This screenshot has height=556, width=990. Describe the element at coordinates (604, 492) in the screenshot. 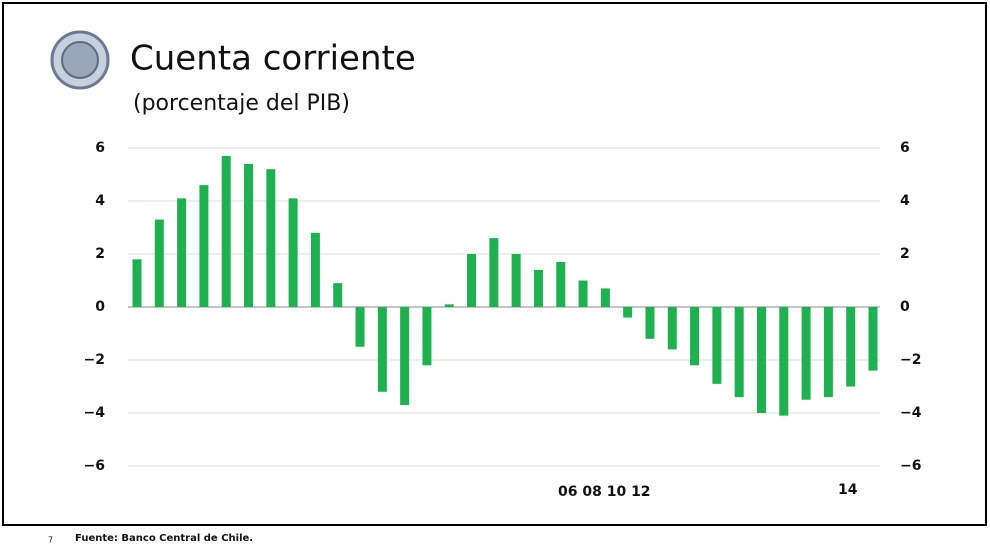

I see `x-annotation: 06 08 10 12` at that location.